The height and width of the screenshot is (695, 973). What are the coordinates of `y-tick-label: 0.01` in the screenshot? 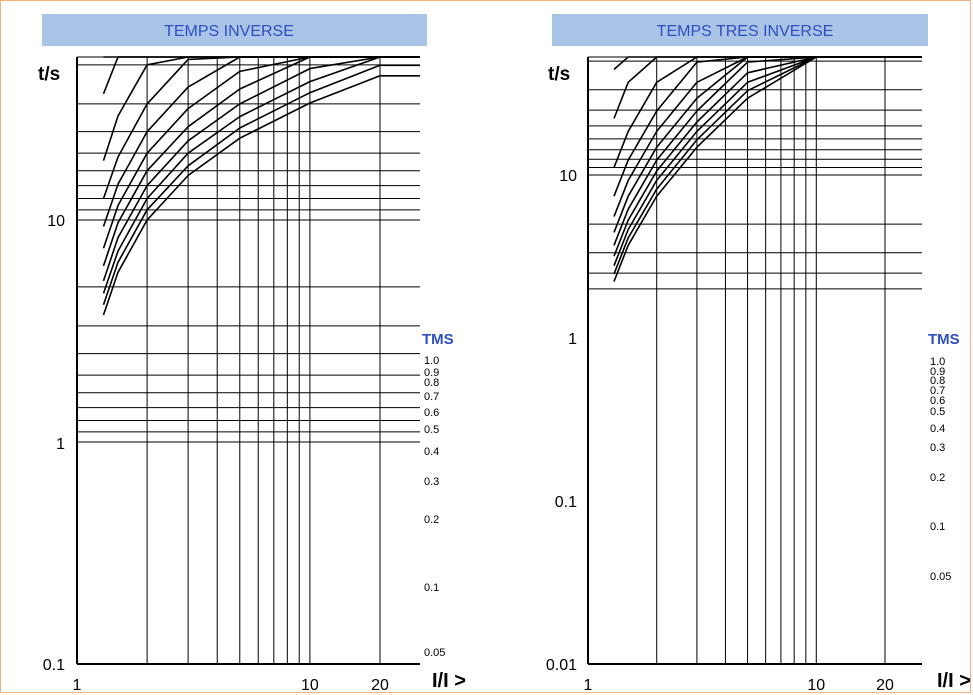 It's located at (561, 665).